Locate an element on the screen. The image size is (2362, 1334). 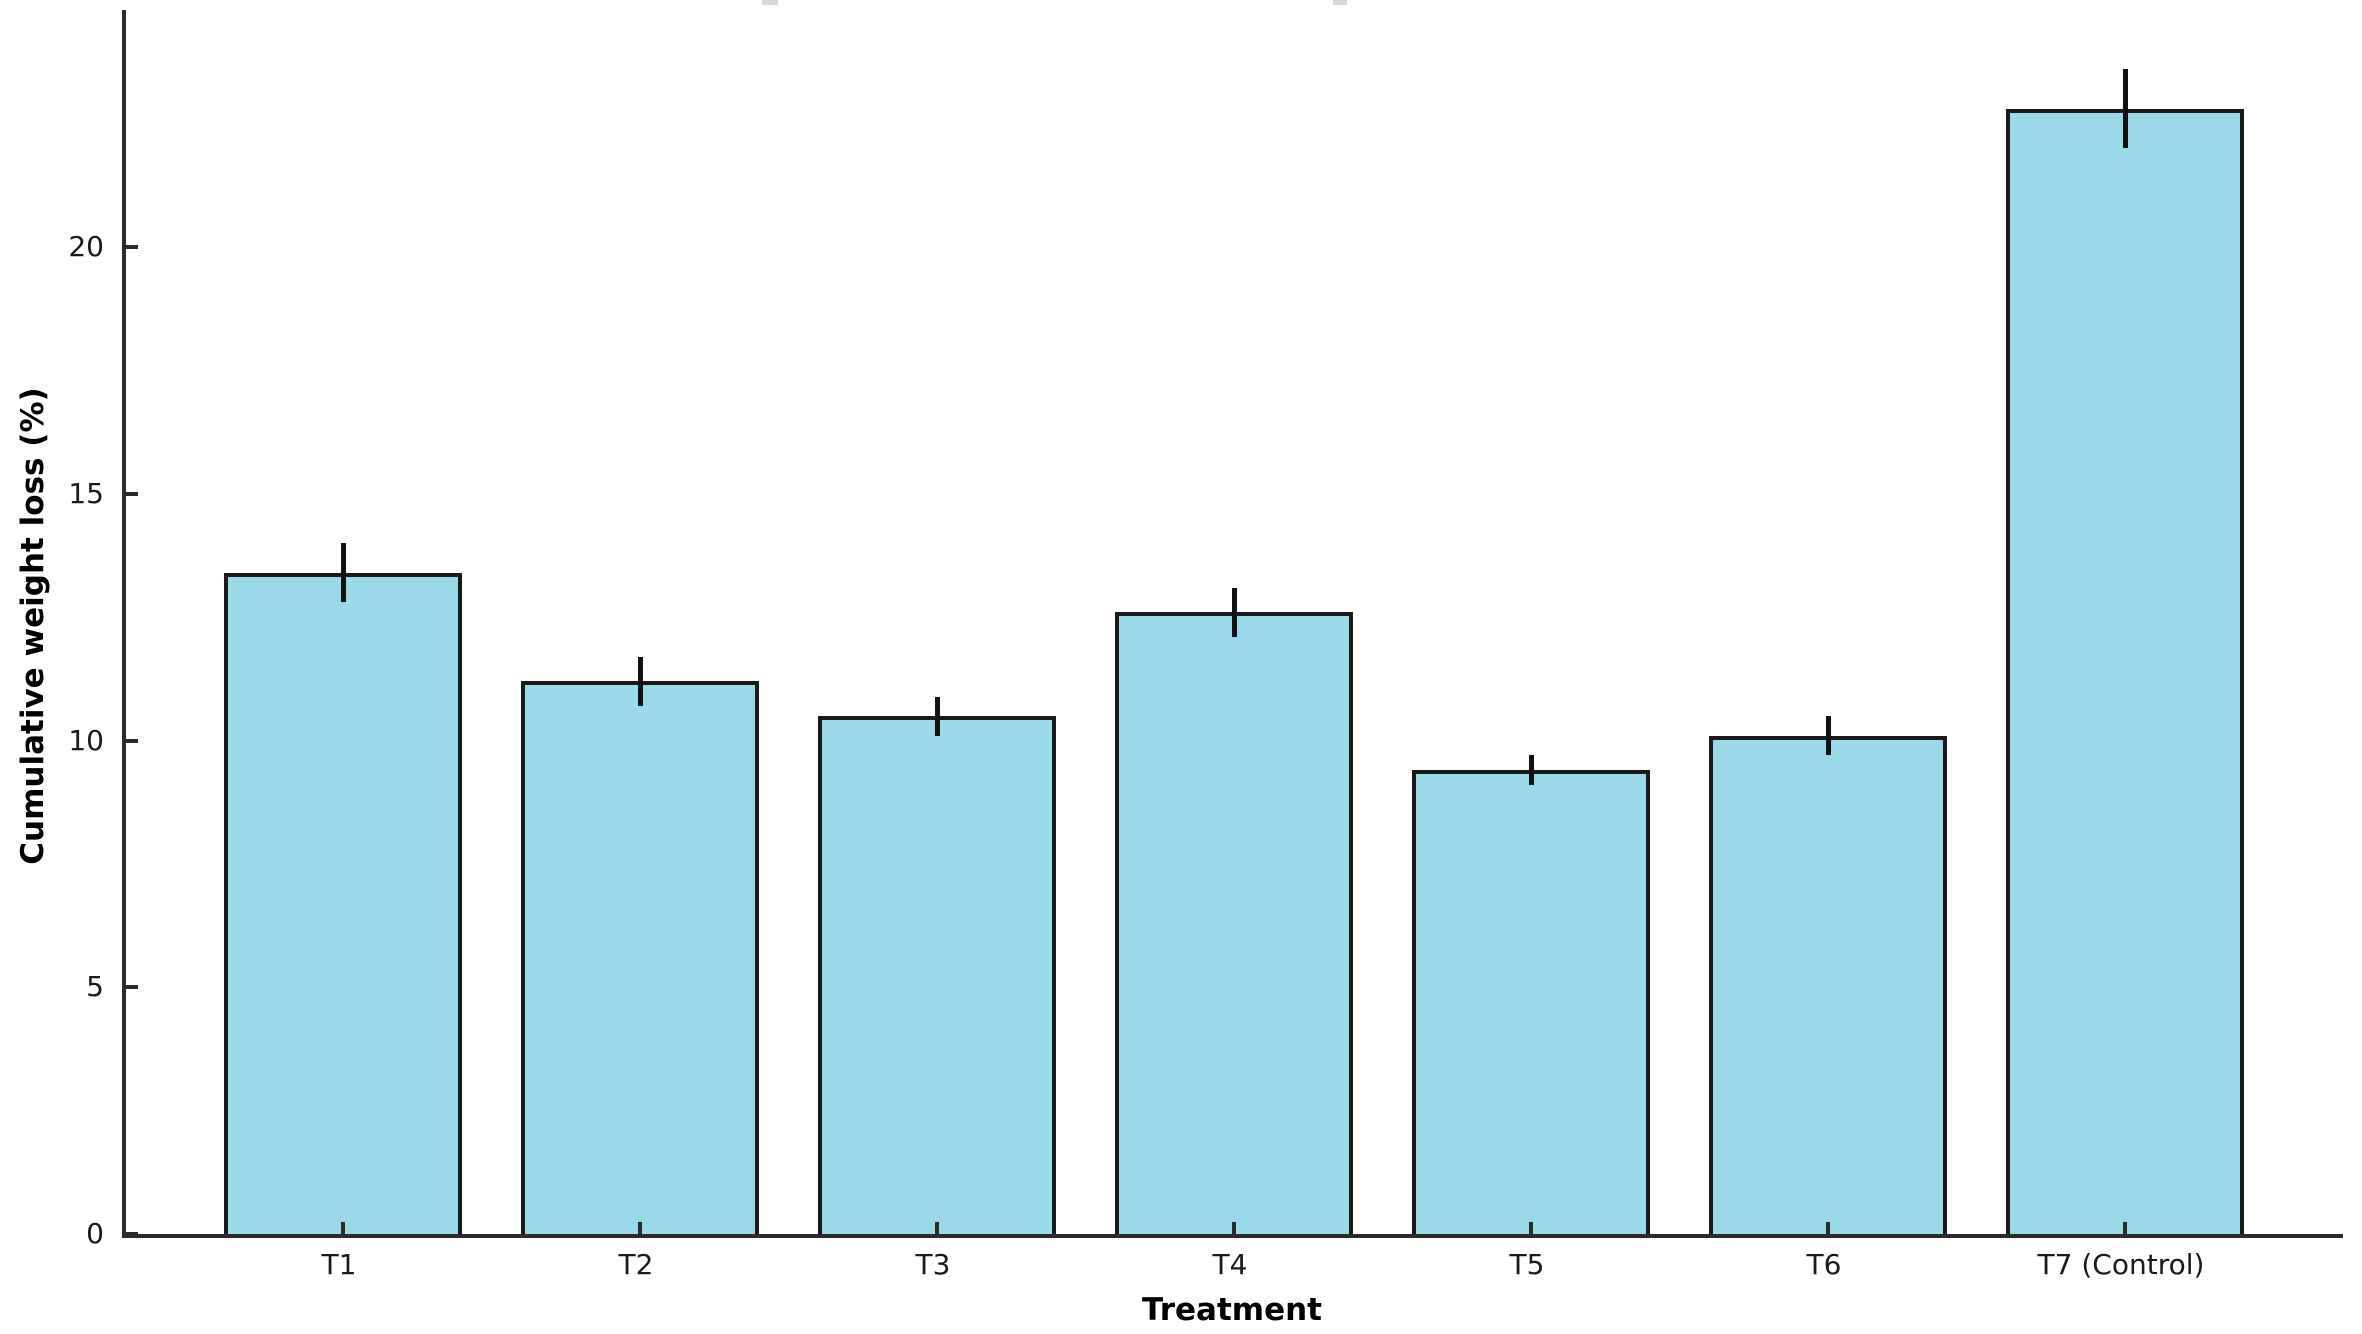
error-bar-t5 is located at coordinates (1531, 770).